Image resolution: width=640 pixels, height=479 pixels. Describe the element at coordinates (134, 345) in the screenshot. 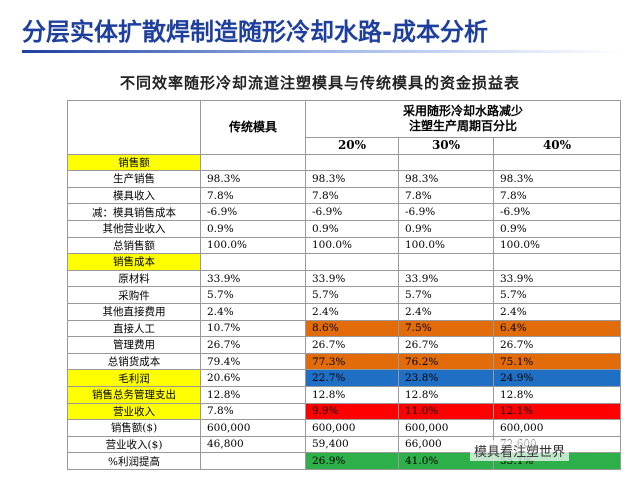

I see `row-label: 管理费用` at that location.